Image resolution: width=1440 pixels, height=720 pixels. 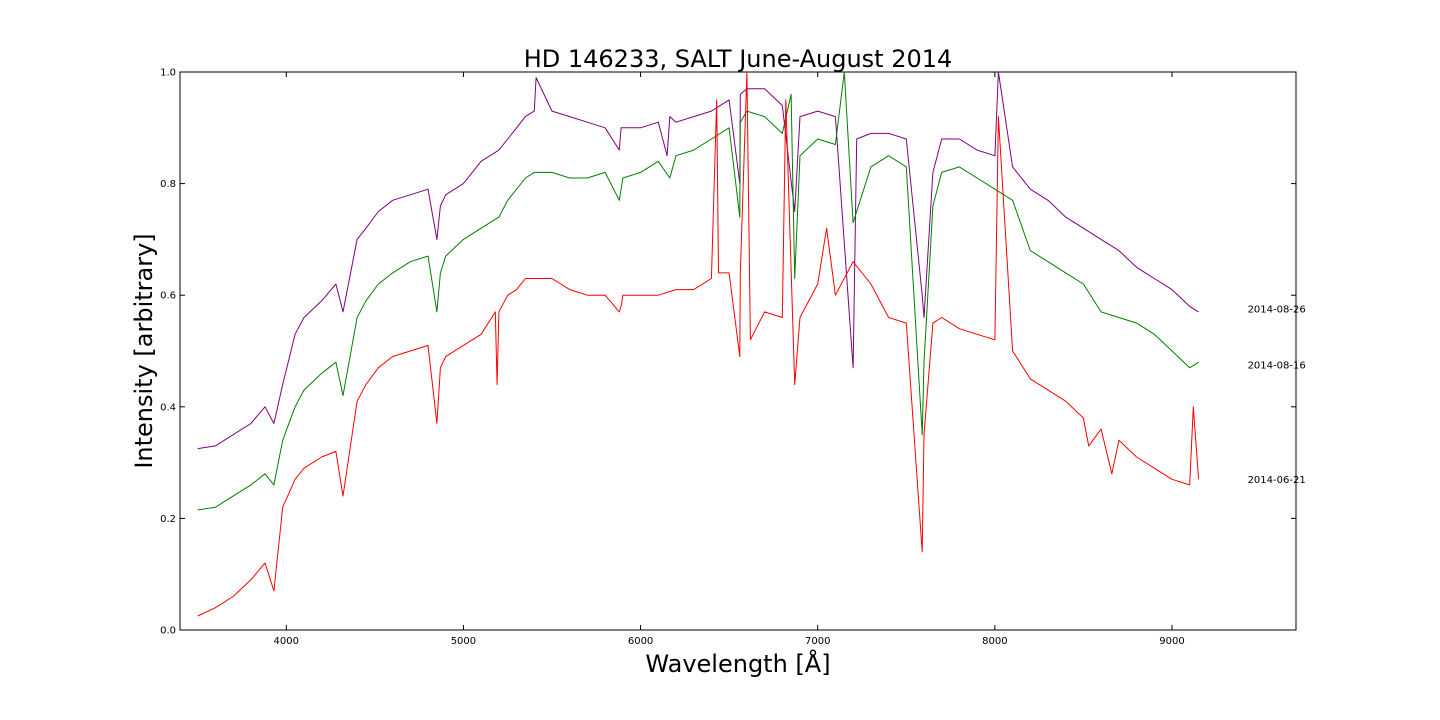 I want to click on y-axis-label: Intensity [arbitrary], so click(x=144, y=350).